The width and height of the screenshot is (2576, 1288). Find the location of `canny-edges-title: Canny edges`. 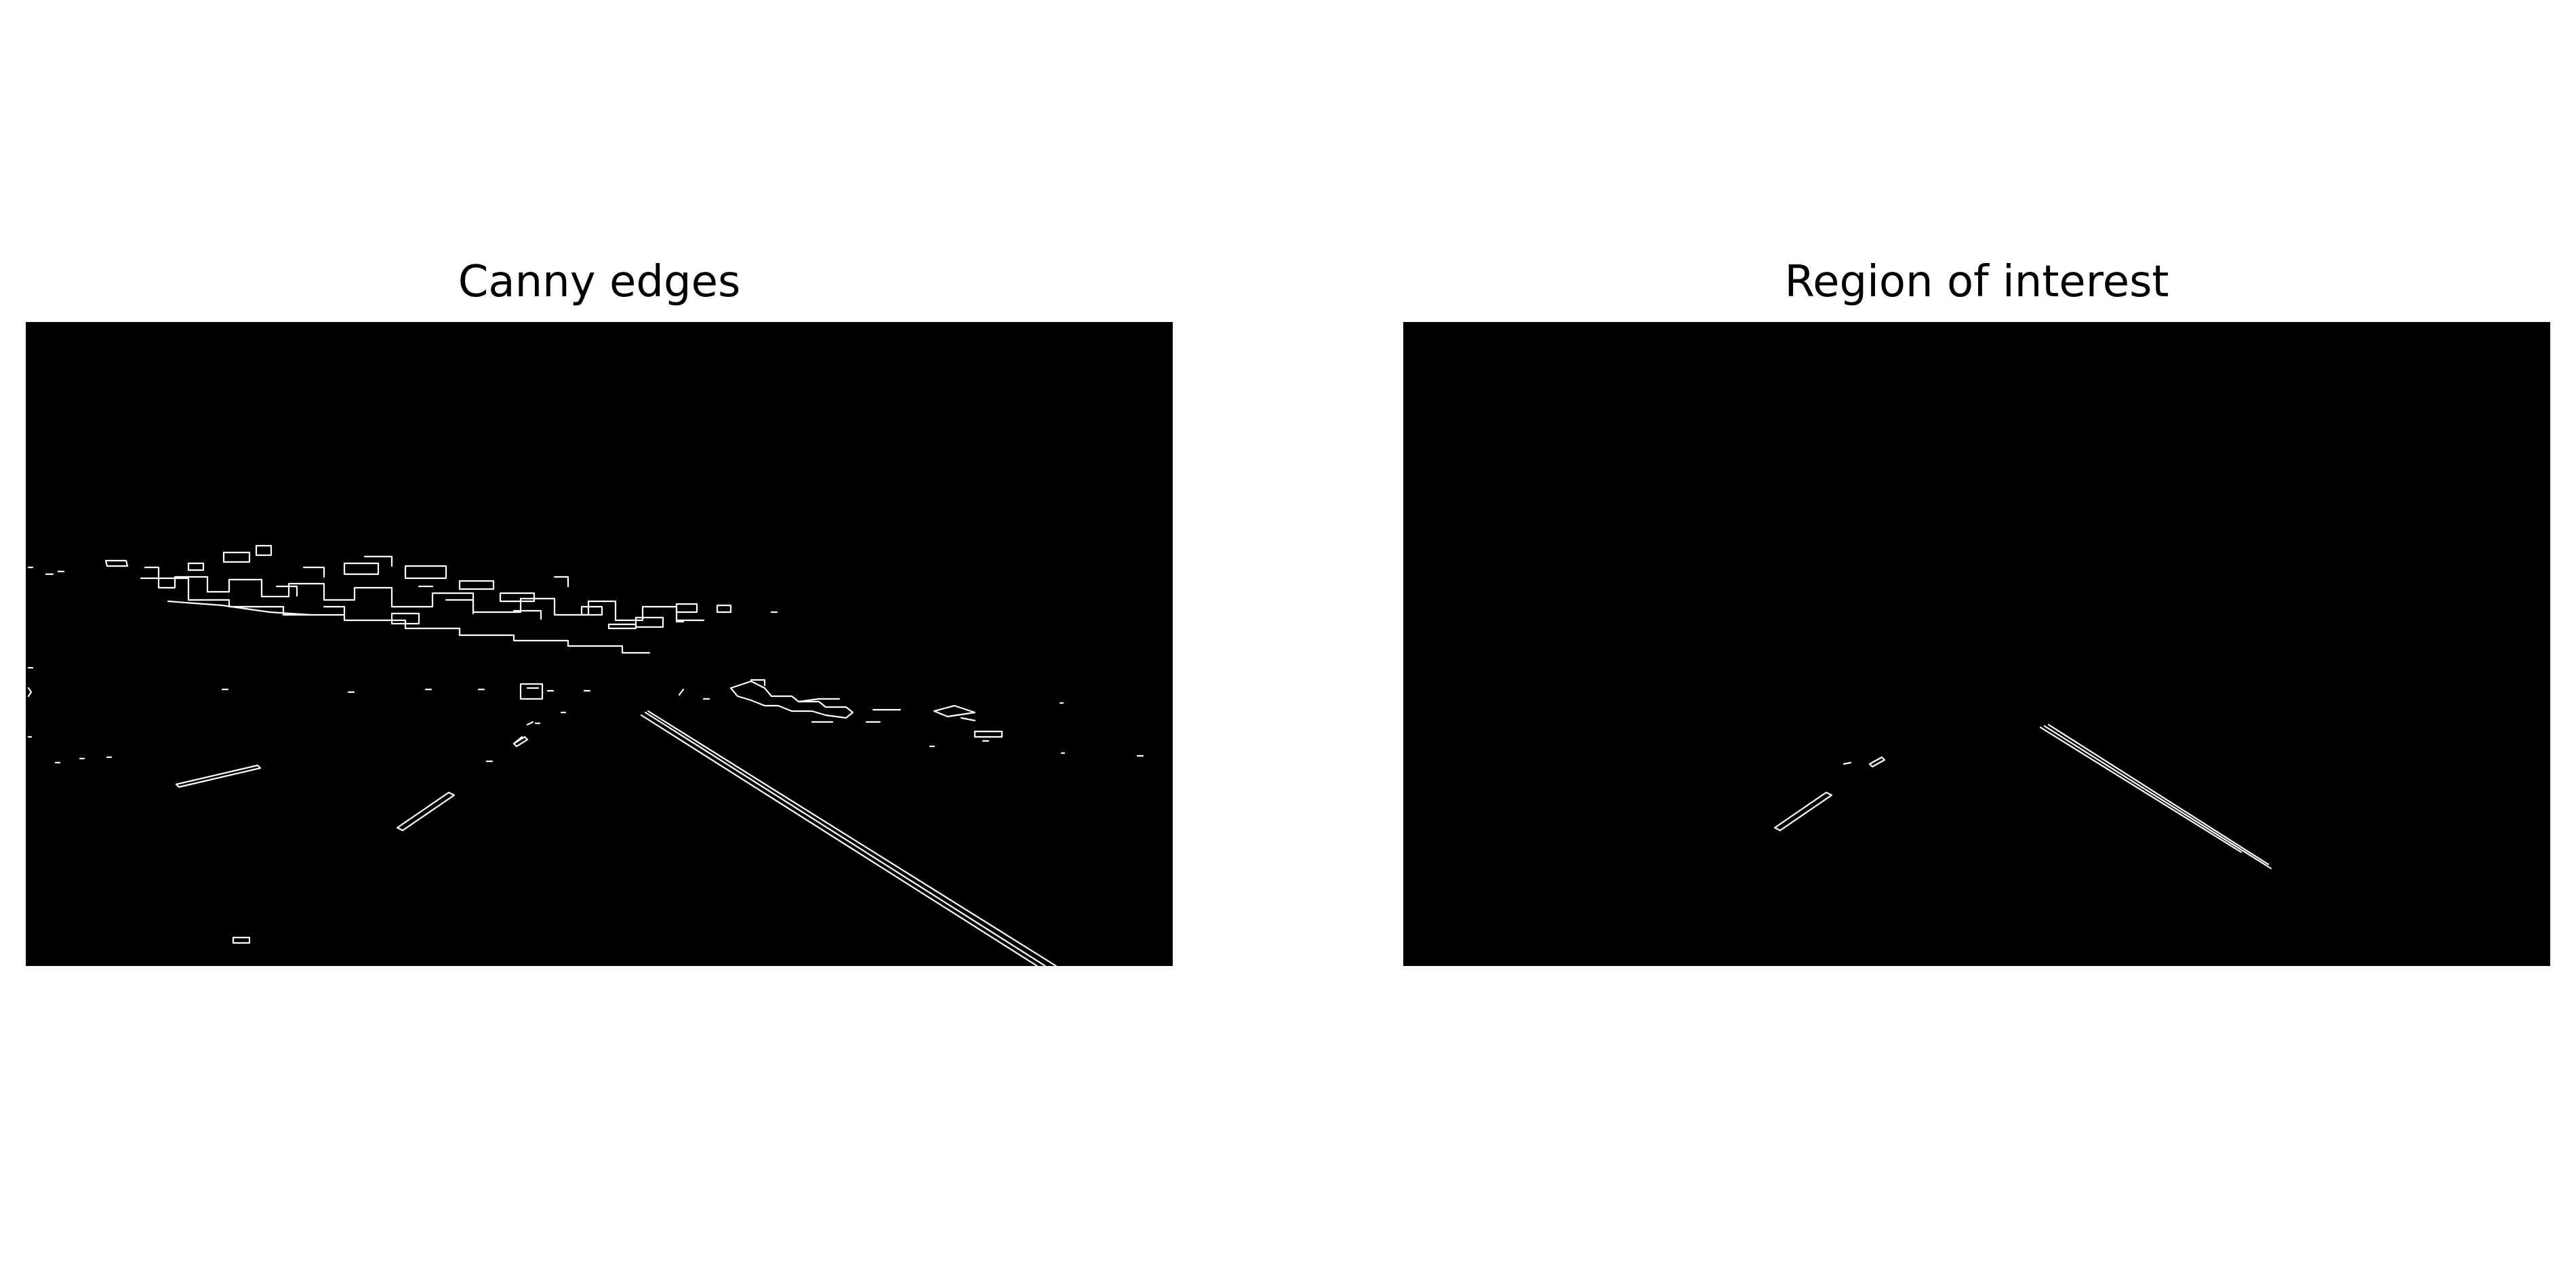

canny-edges-title: Canny edges is located at coordinates (599, 282).